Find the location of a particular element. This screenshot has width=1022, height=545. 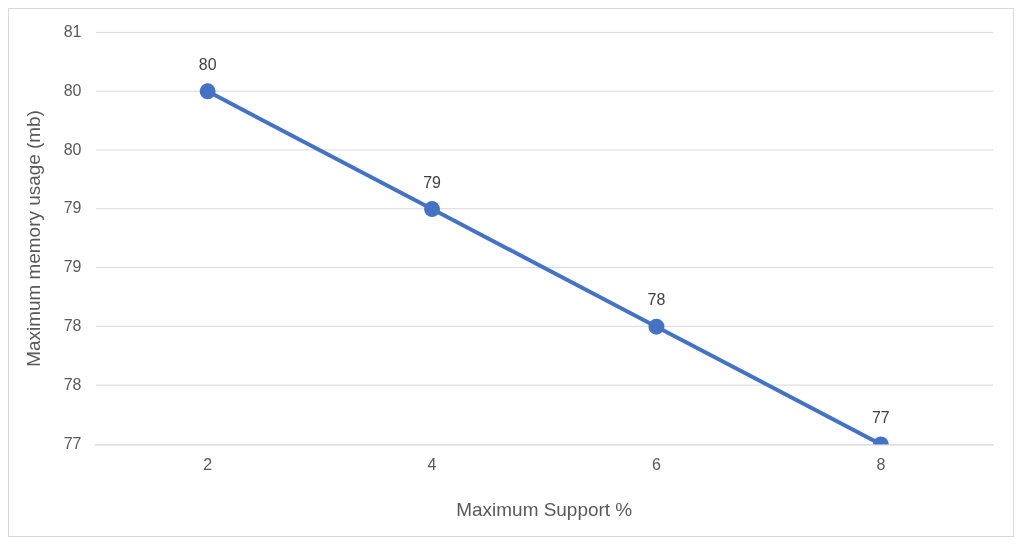

x-axis-title: Maximum Support % is located at coordinates (544, 509).